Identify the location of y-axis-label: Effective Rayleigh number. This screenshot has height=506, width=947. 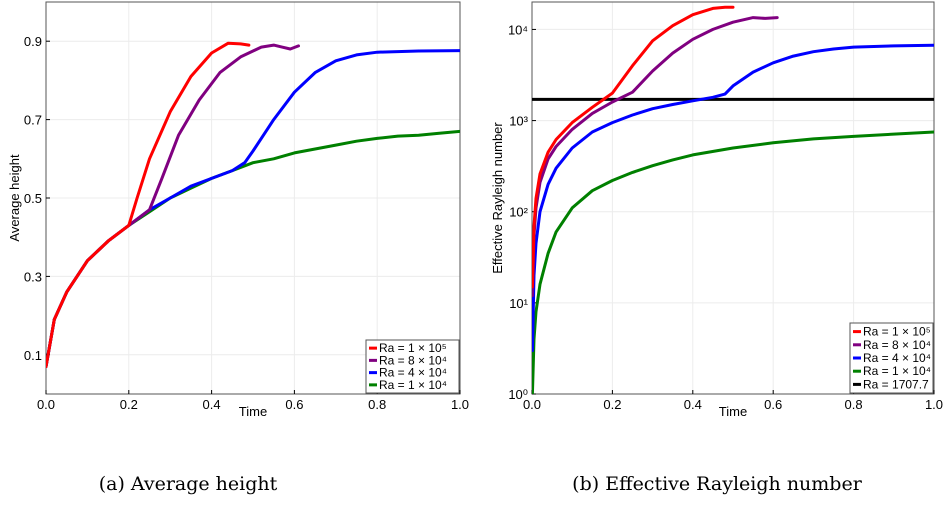
(497, 198).